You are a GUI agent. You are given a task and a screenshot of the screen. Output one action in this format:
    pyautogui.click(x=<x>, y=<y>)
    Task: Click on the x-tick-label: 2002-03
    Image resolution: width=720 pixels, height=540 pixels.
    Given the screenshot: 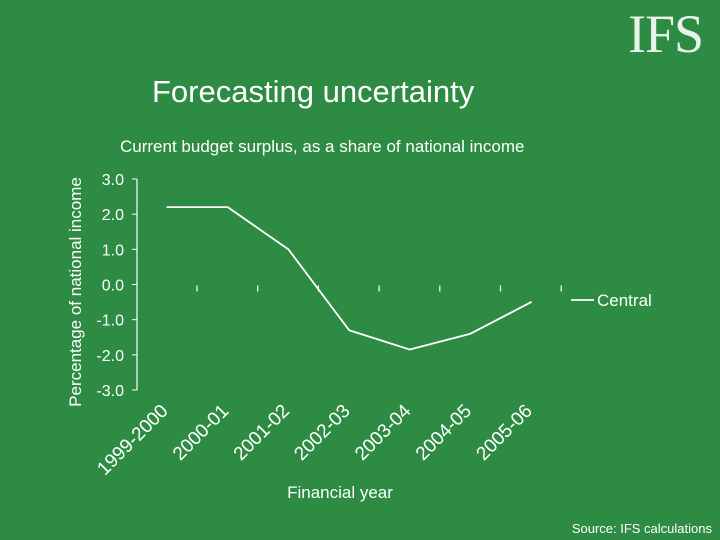 What is the action you would take?
    pyautogui.click(x=322, y=433)
    